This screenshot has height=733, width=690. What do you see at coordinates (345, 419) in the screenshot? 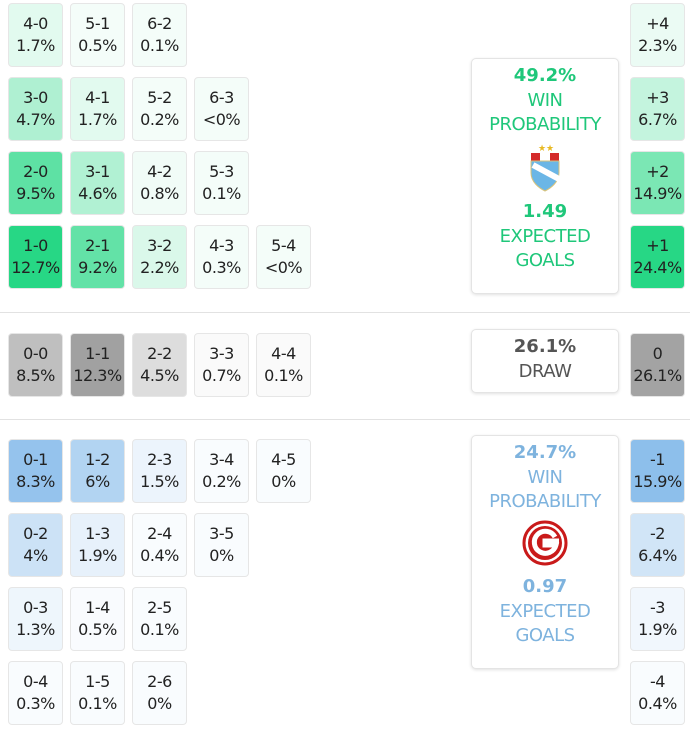
I see `divider` at bounding box center [345, 419].